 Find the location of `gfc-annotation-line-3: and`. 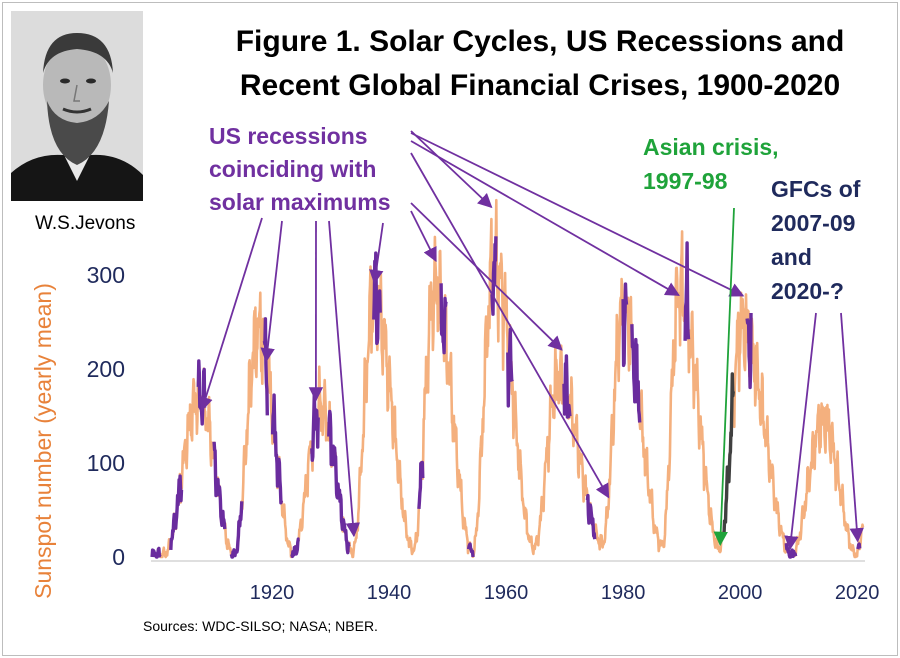

gfc-annotation-line-3: and is located at coordinates (791, 257).